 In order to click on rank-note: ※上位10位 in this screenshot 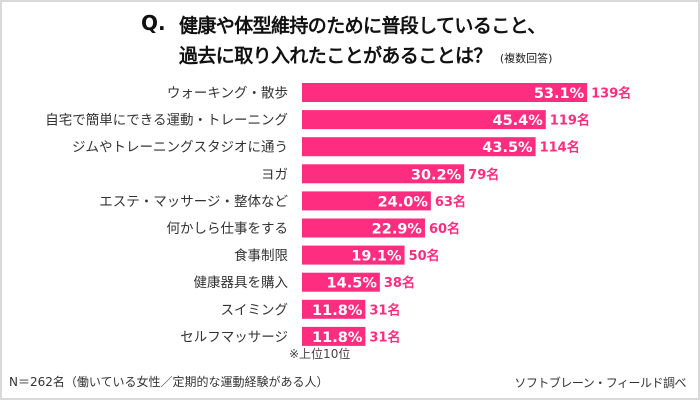, I will do `click(320, 354)`.